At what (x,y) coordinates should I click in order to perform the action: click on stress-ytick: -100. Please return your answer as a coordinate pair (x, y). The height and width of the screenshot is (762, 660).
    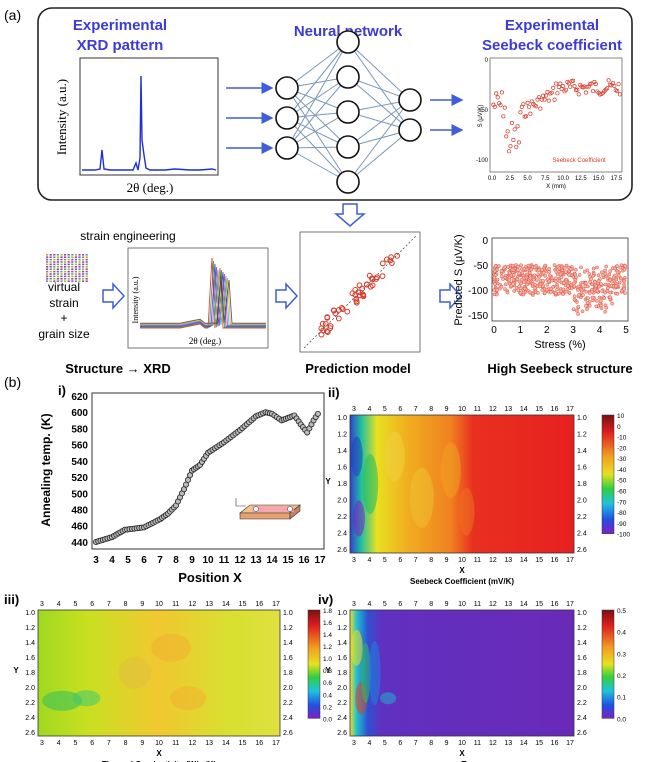
    Looking at the image, I should click on (478, 291).